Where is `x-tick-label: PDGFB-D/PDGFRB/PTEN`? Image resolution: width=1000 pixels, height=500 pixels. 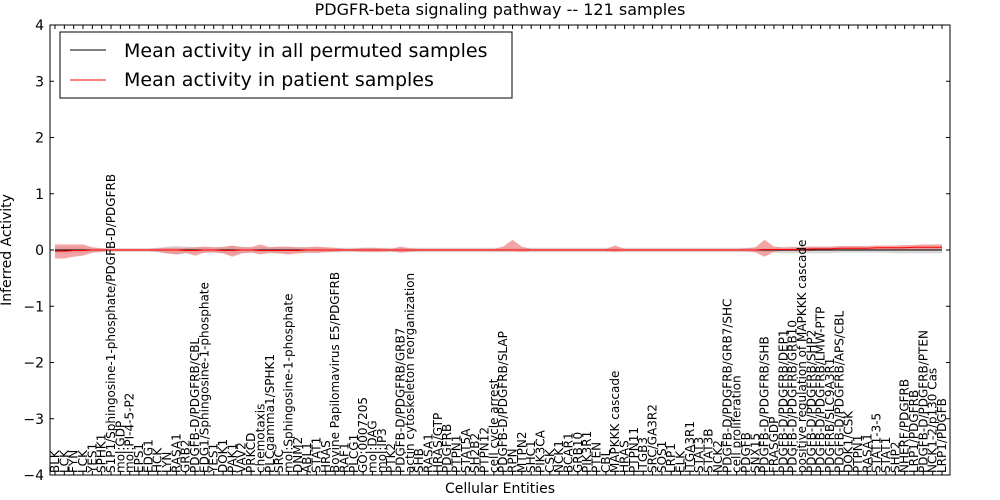
x-tick-label: PDGFB-D/PDGFRB/PTEN is located at coordinates (923, 401).